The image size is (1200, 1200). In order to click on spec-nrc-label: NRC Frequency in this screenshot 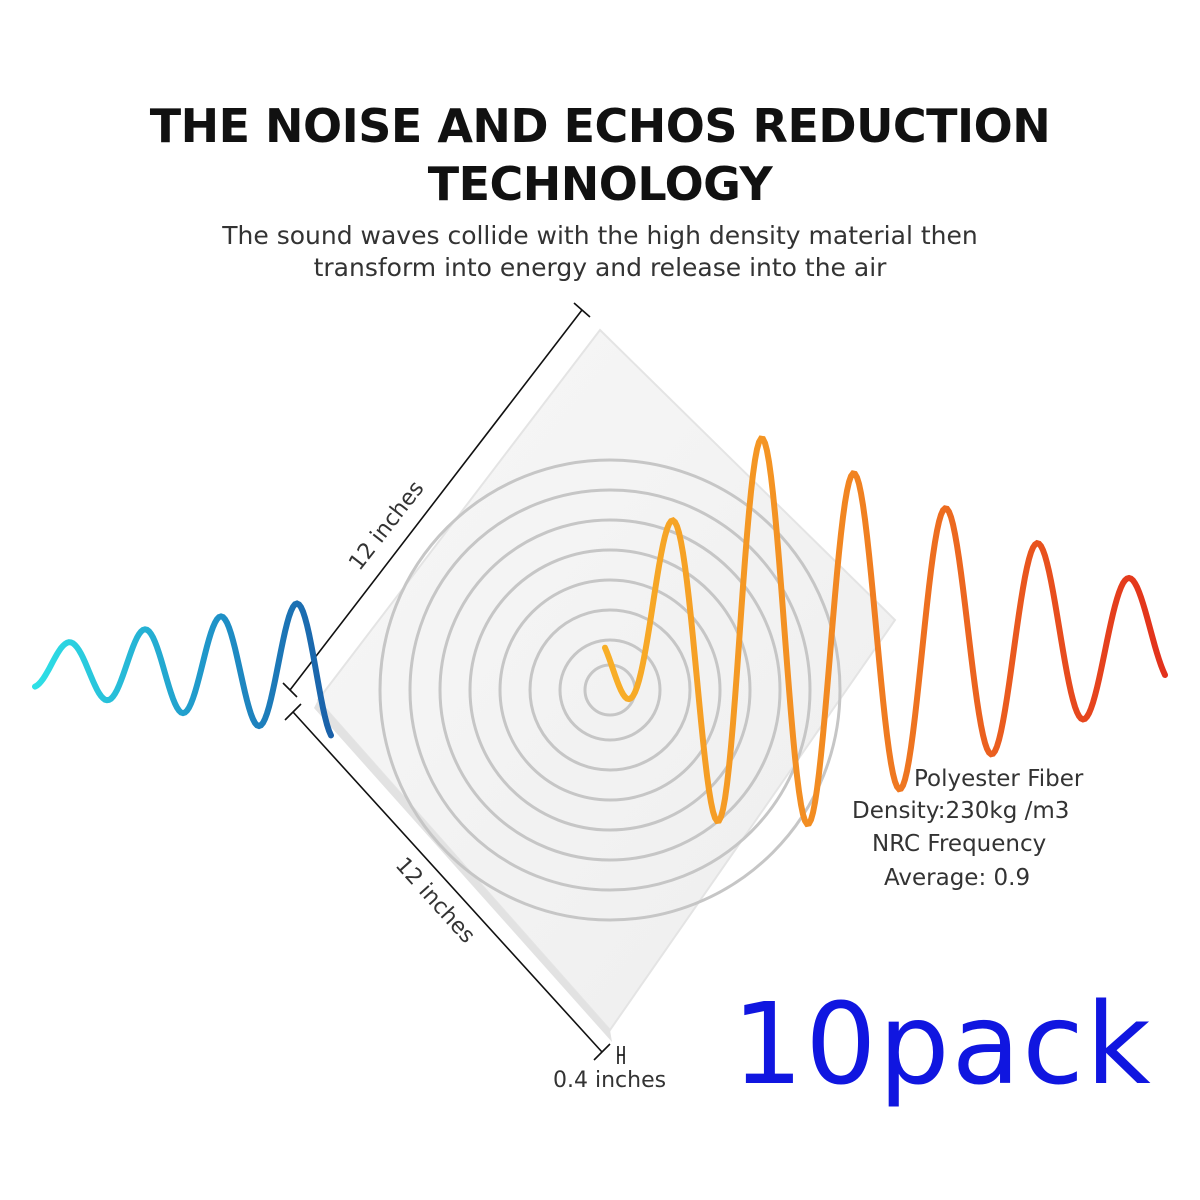, I will do `click(959, 844)`.